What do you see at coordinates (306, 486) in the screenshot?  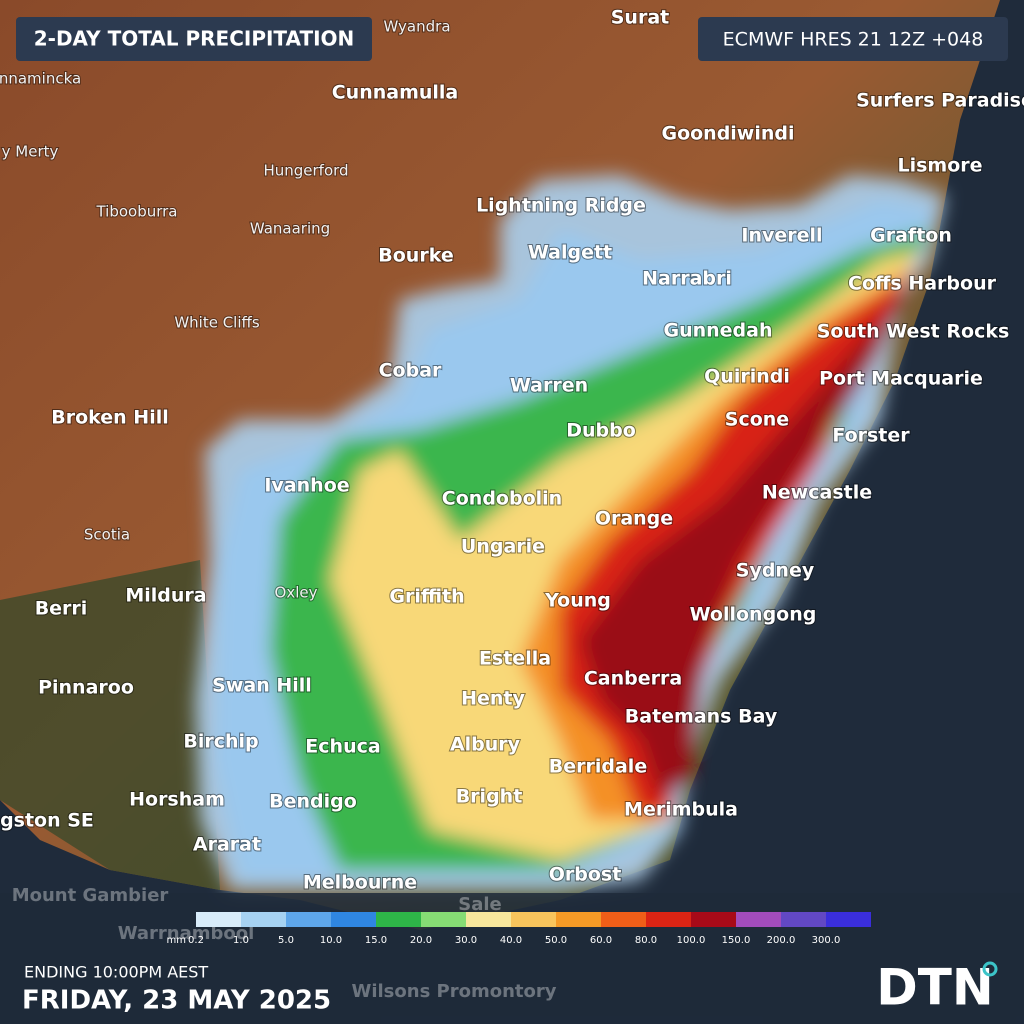 I see `place-label: Ivanhoe` at bounding box center [306, 486].